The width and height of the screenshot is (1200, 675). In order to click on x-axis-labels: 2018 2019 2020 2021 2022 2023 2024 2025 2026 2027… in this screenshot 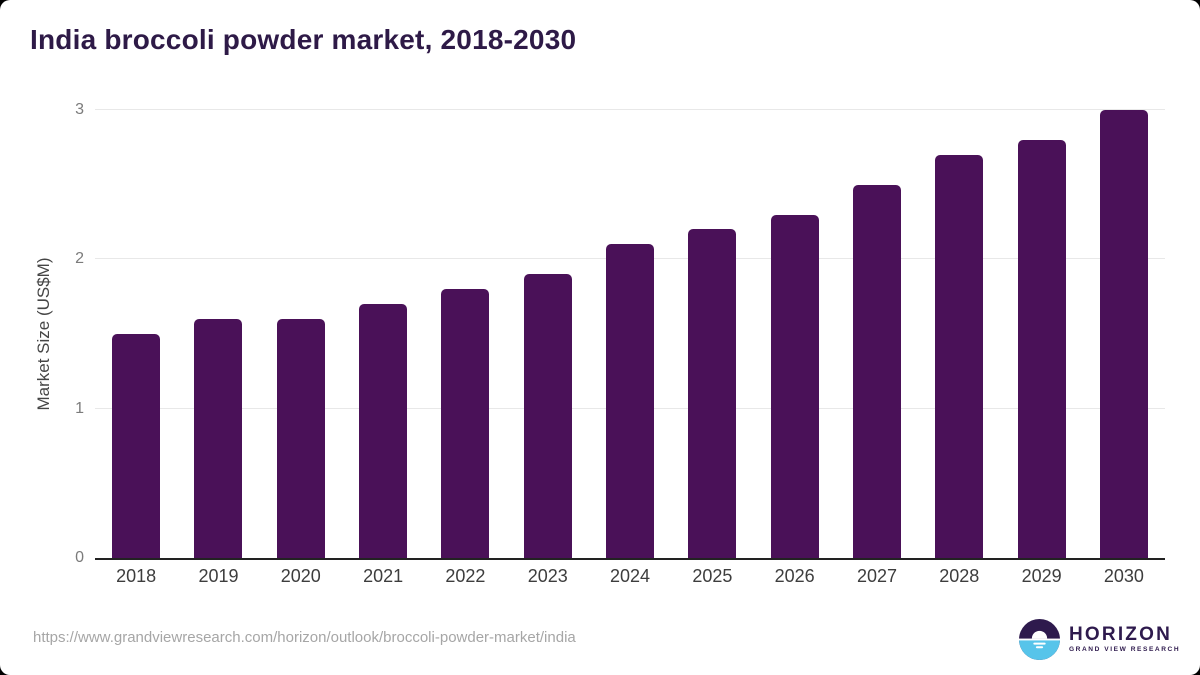, I will do `click(630, 576)`.